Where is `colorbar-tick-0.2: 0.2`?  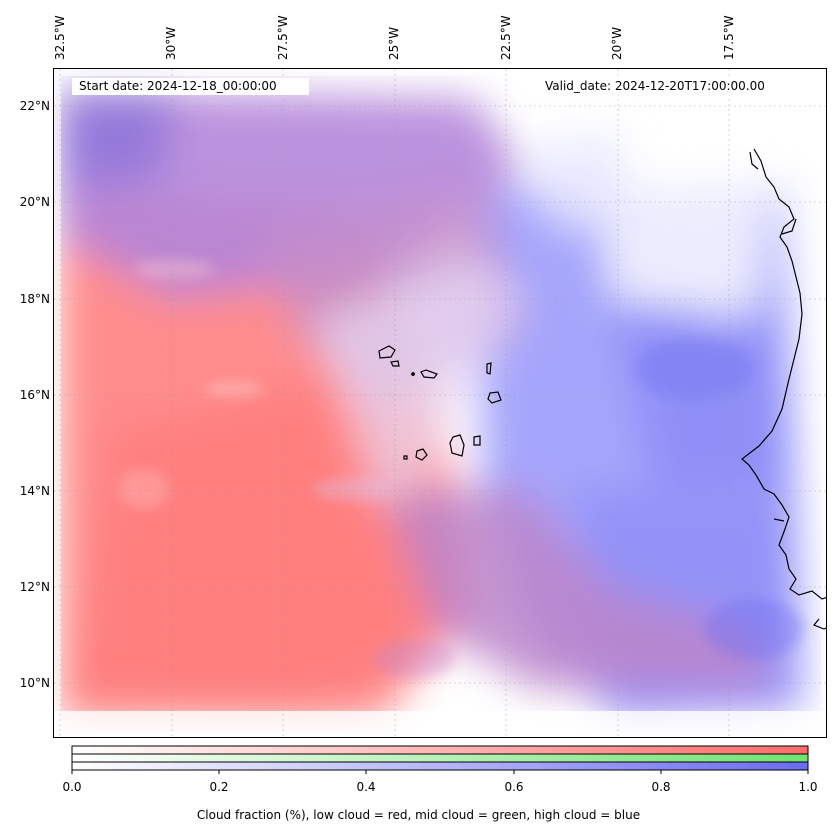
colorbar-tick-0.2: 0.2 is located at coordinates (219, 787).